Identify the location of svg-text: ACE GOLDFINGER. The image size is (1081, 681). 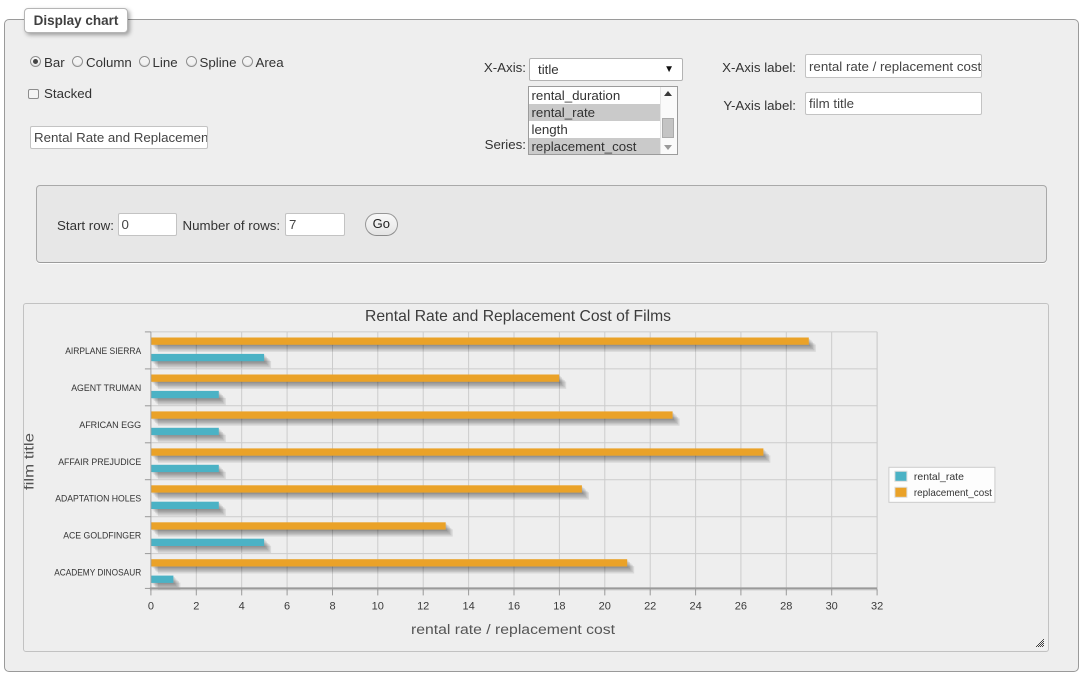
(102, 535).